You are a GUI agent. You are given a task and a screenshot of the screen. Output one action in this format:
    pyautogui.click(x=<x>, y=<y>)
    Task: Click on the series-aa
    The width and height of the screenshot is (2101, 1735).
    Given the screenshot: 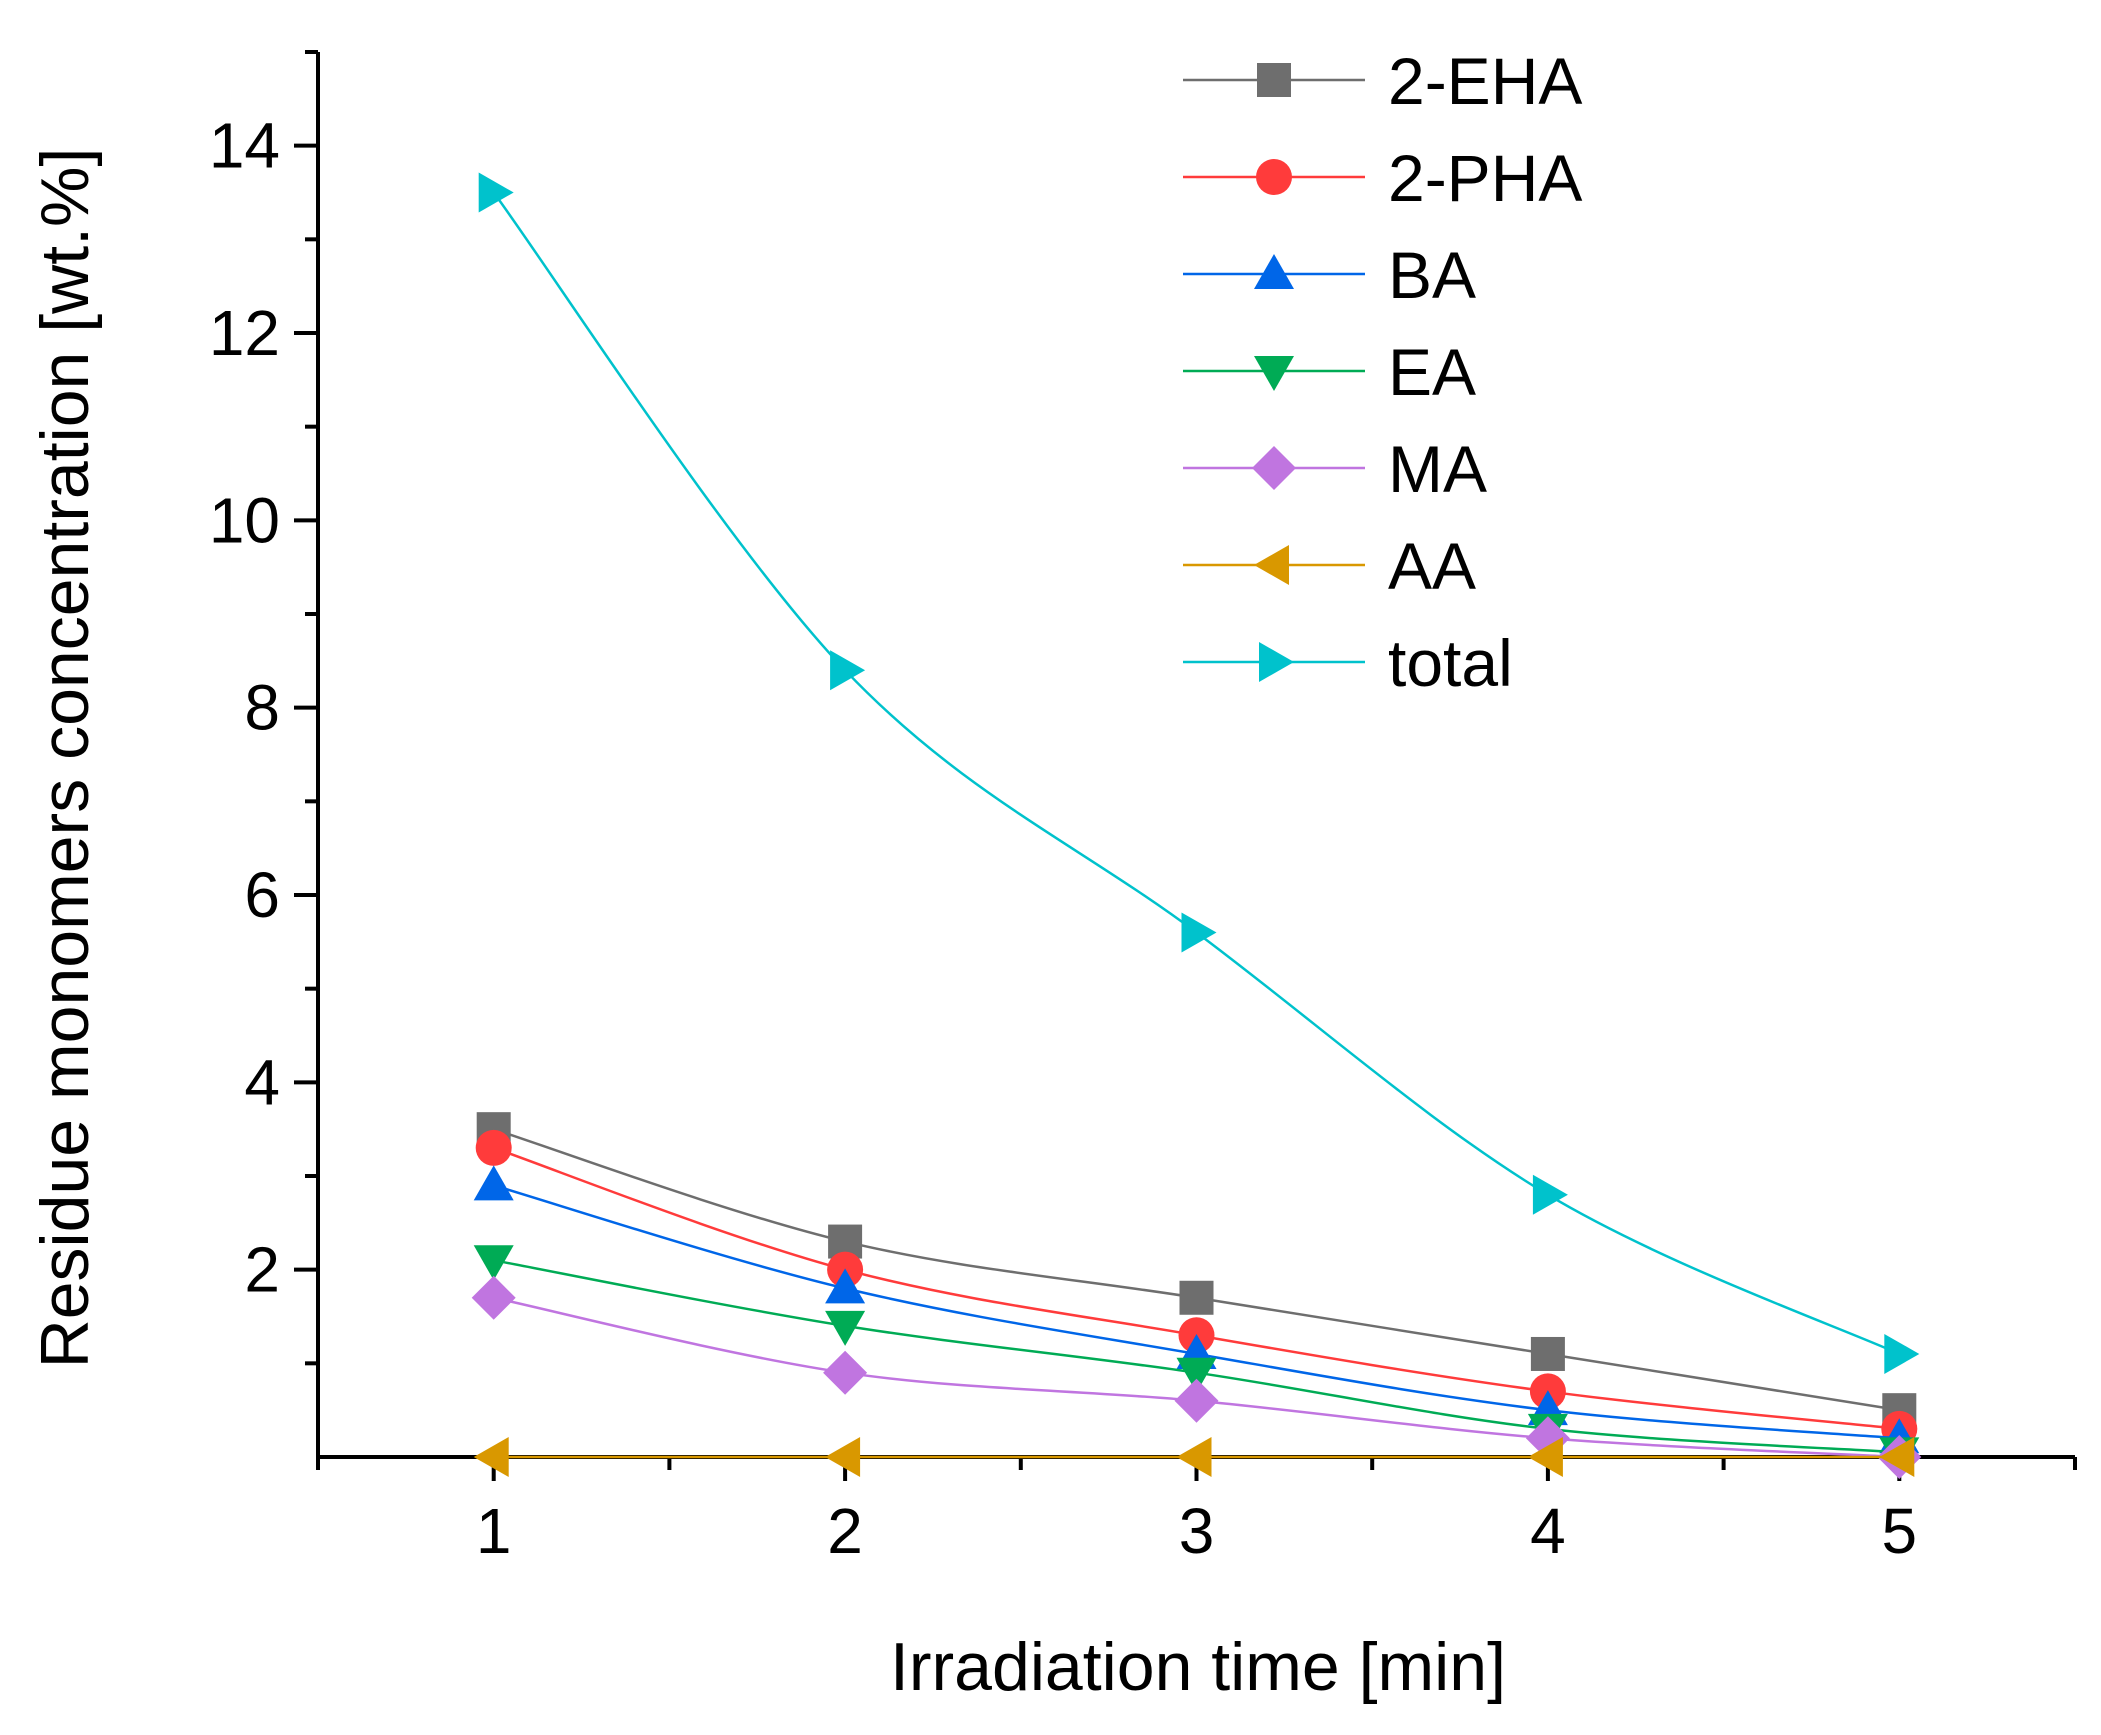 What is the action you would take?
    pyautogui.click(x=1194, y=1457)
    